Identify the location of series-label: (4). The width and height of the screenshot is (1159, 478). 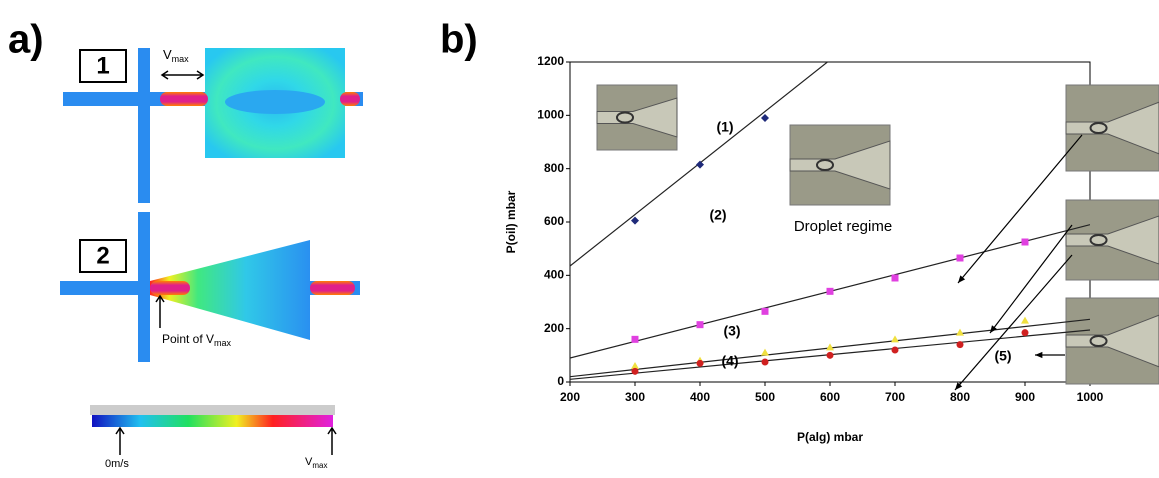
(729, 361).